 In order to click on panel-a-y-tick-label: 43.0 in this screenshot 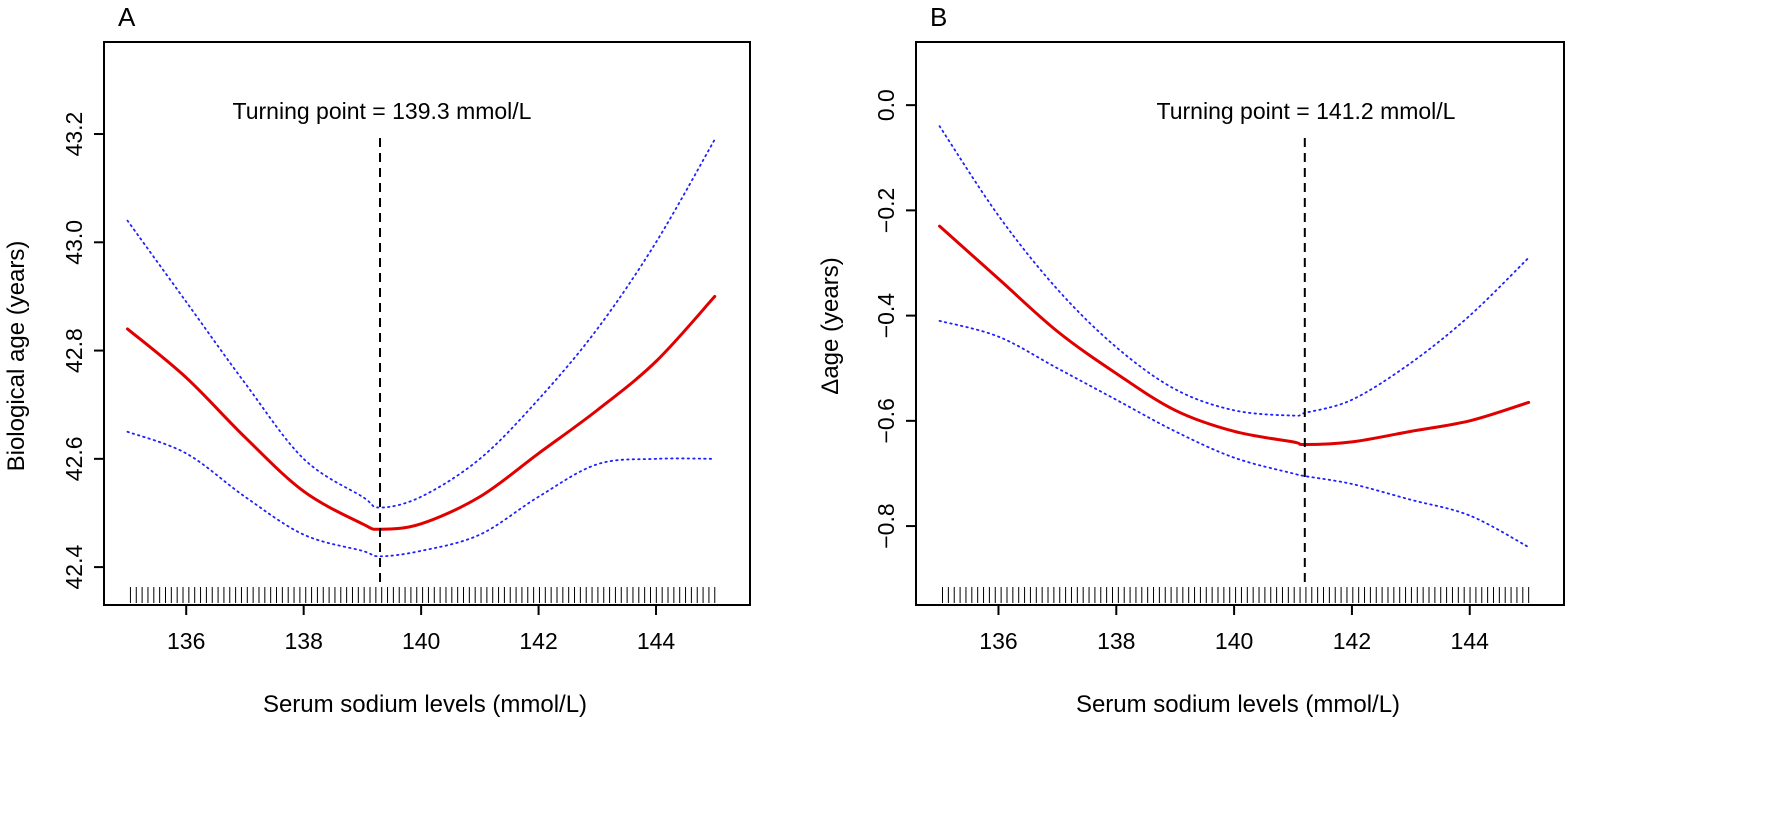, I will do `click(74, 242)`.